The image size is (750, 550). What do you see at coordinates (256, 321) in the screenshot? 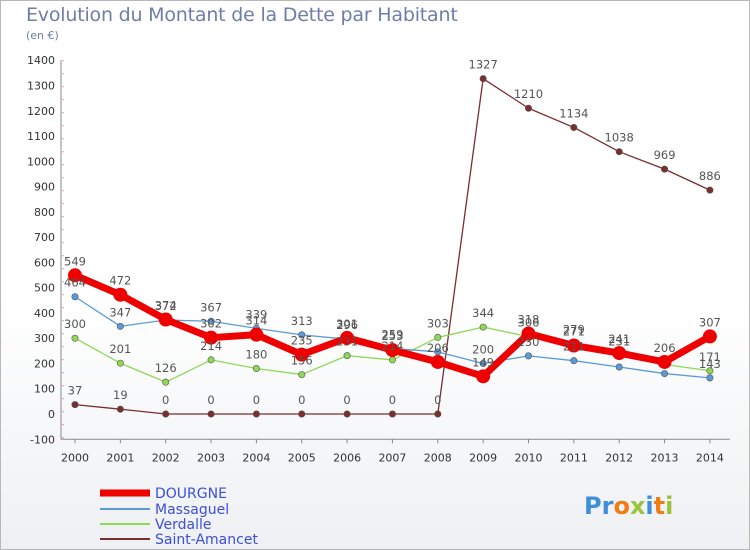
I see `data-label: 314` at bounding box center [256, 321].